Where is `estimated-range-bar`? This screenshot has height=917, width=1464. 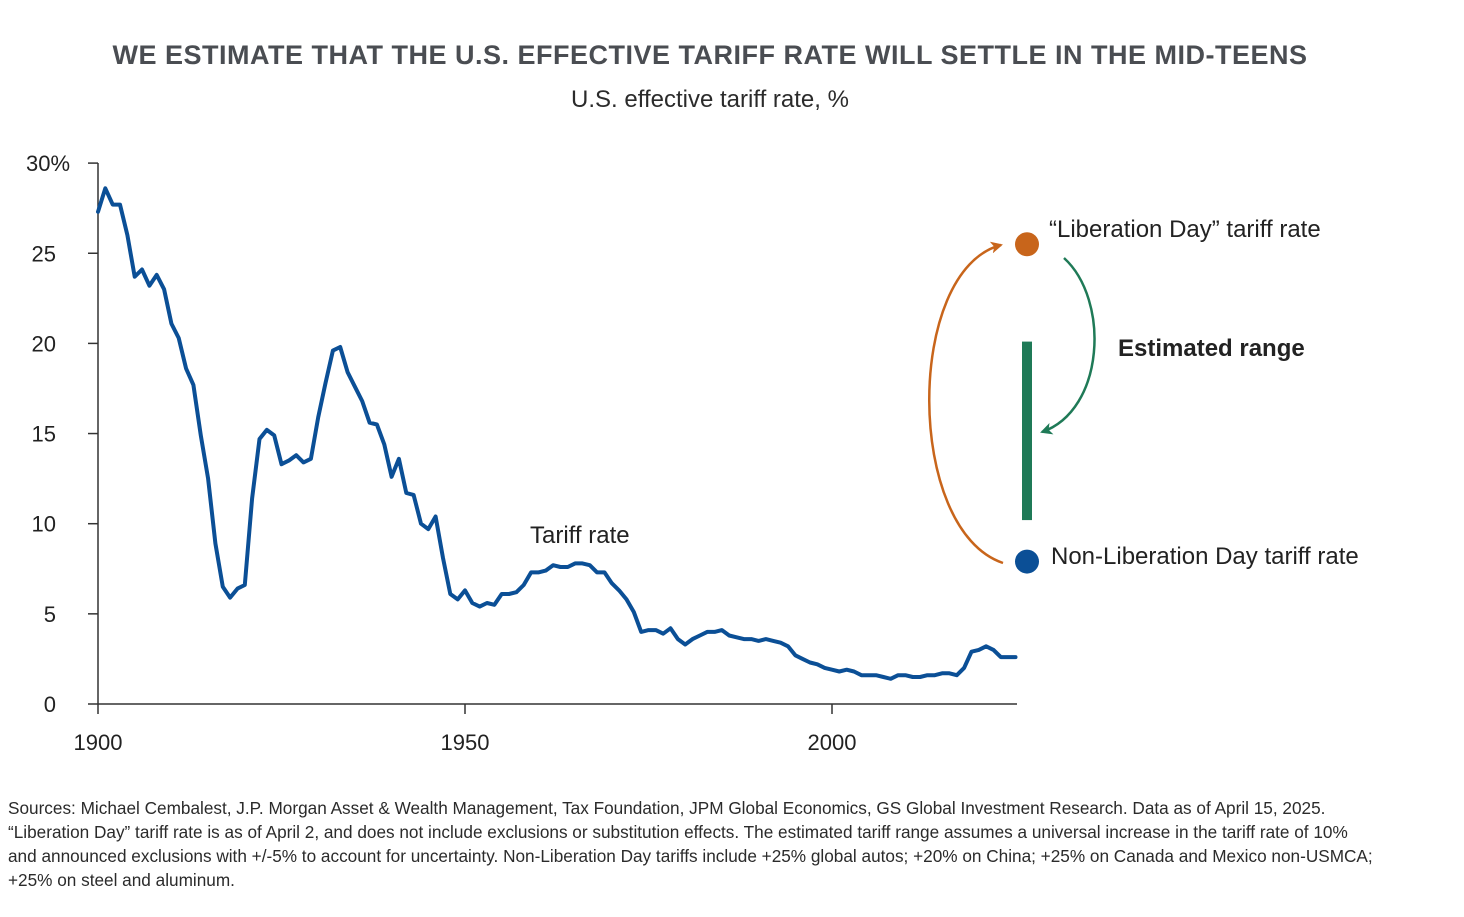 estimated-range-bar is located at coordinates (1027, 431).